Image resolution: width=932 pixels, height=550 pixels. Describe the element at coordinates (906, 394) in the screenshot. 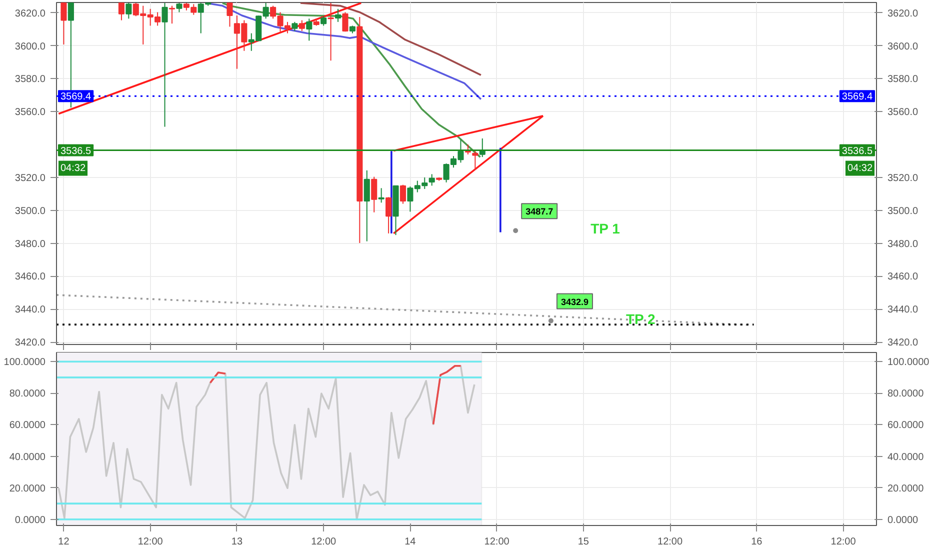

I see `y2-tick-label: 80.0000` at that location.